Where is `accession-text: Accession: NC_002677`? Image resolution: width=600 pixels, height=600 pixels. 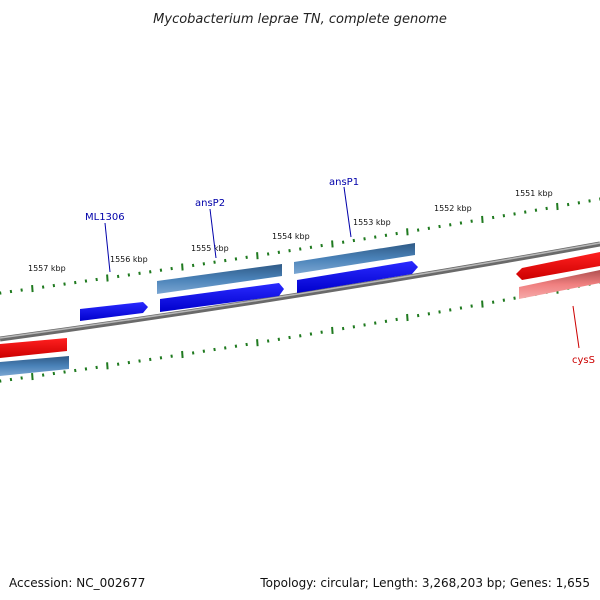 accession-text: Accession: NC_002677 is located at coordinates (77, 583).